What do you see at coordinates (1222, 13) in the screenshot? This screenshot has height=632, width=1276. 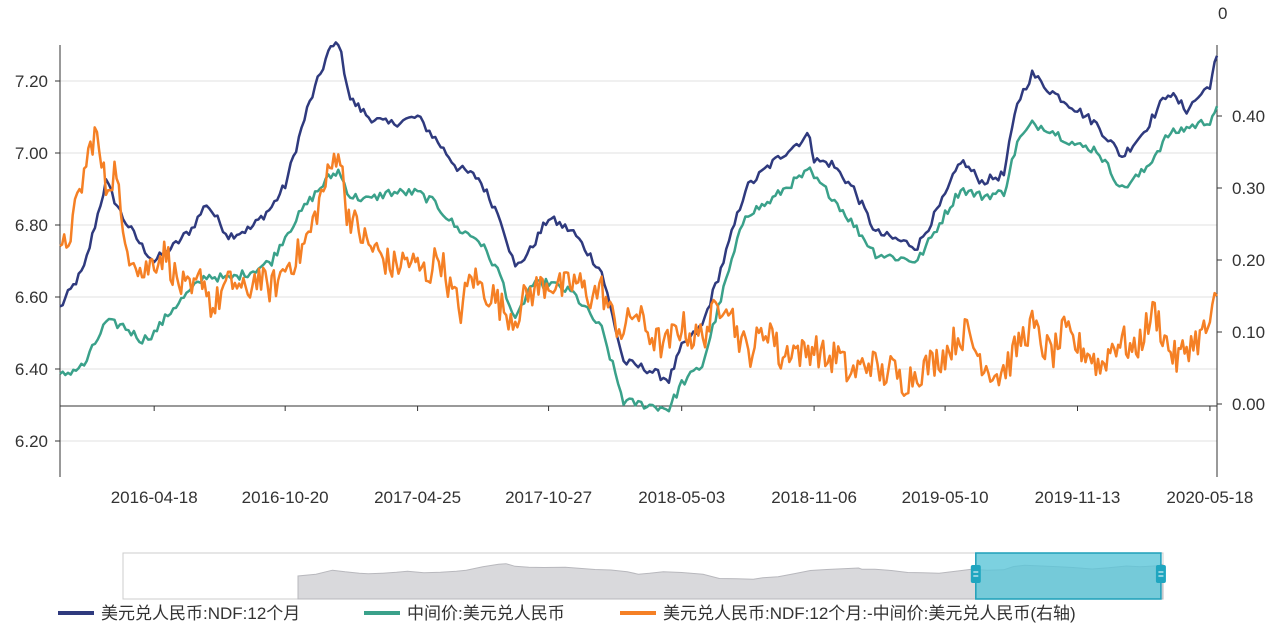 I see `y-right-top-label: 0` at bounding box center [1222, 13].